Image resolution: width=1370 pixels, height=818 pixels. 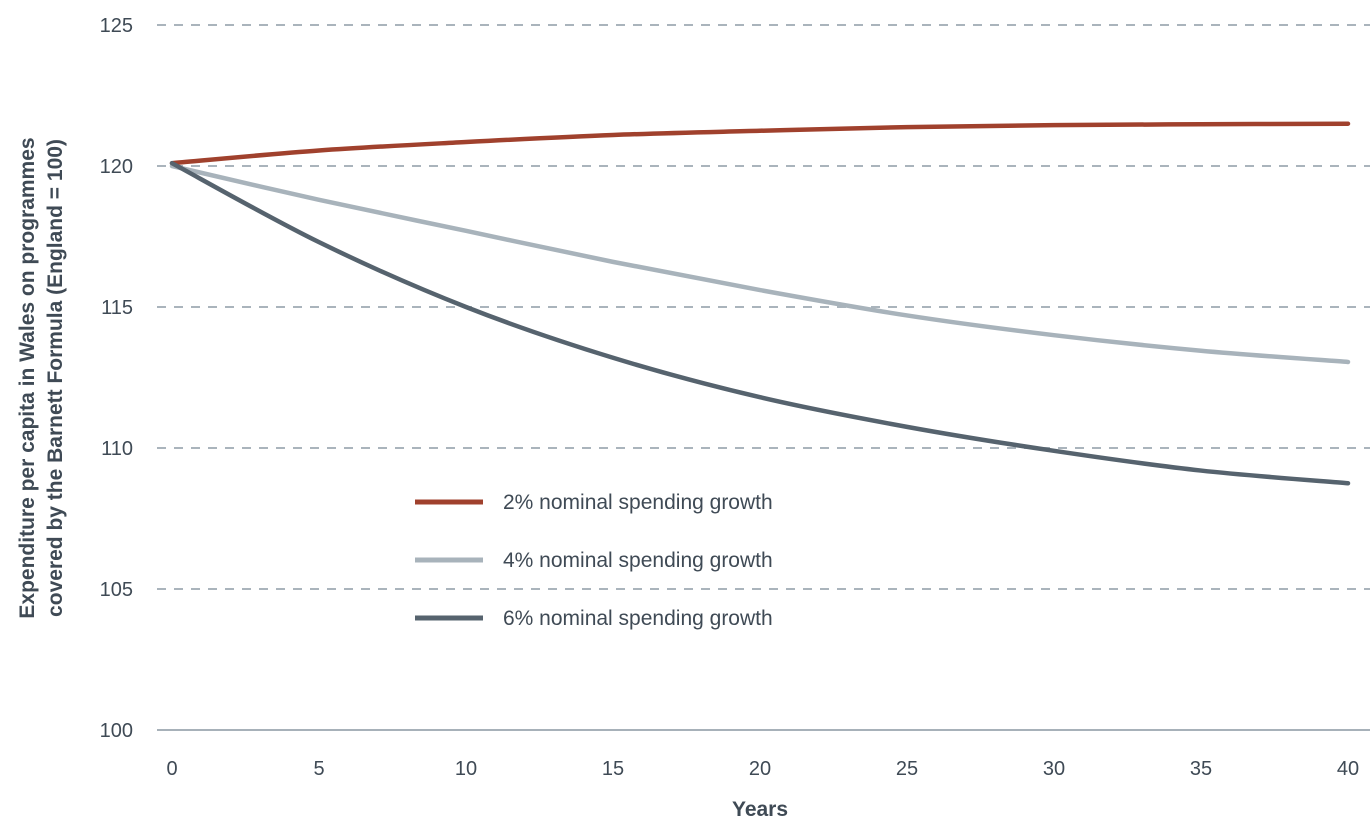 What do you see at coordinates (1054, 769) in the screenshot?
I see `x-tick-label-30: 30` at bounding box center [1054, 769].